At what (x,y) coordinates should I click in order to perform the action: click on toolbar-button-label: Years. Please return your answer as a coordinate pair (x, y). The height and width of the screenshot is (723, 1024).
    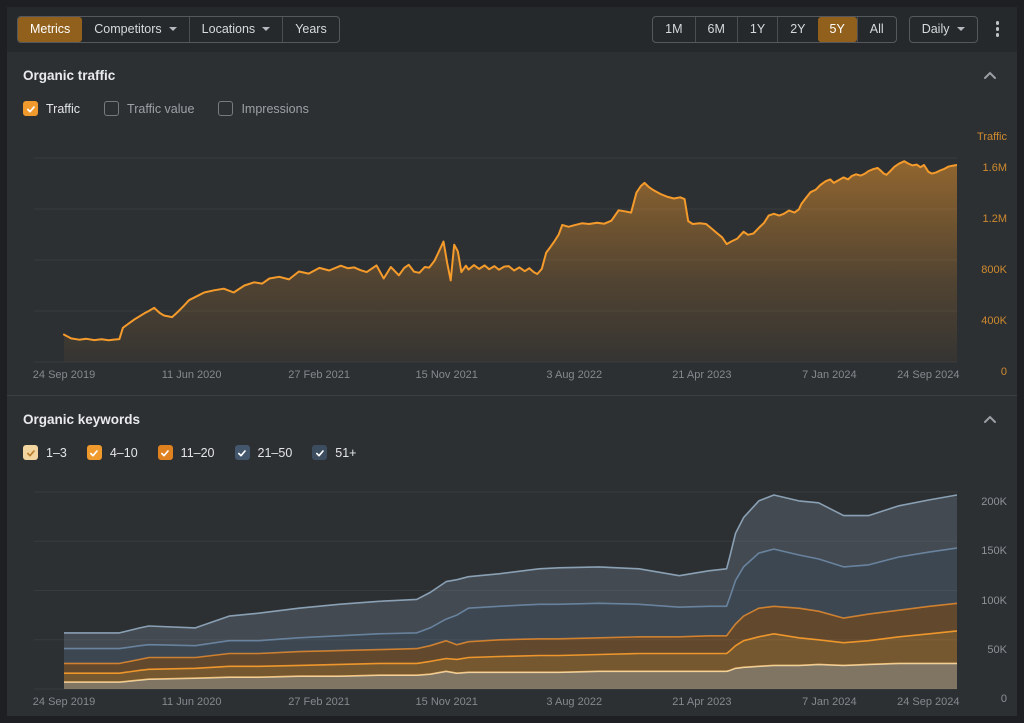
    Looking at the image, I should click on (311, 29).